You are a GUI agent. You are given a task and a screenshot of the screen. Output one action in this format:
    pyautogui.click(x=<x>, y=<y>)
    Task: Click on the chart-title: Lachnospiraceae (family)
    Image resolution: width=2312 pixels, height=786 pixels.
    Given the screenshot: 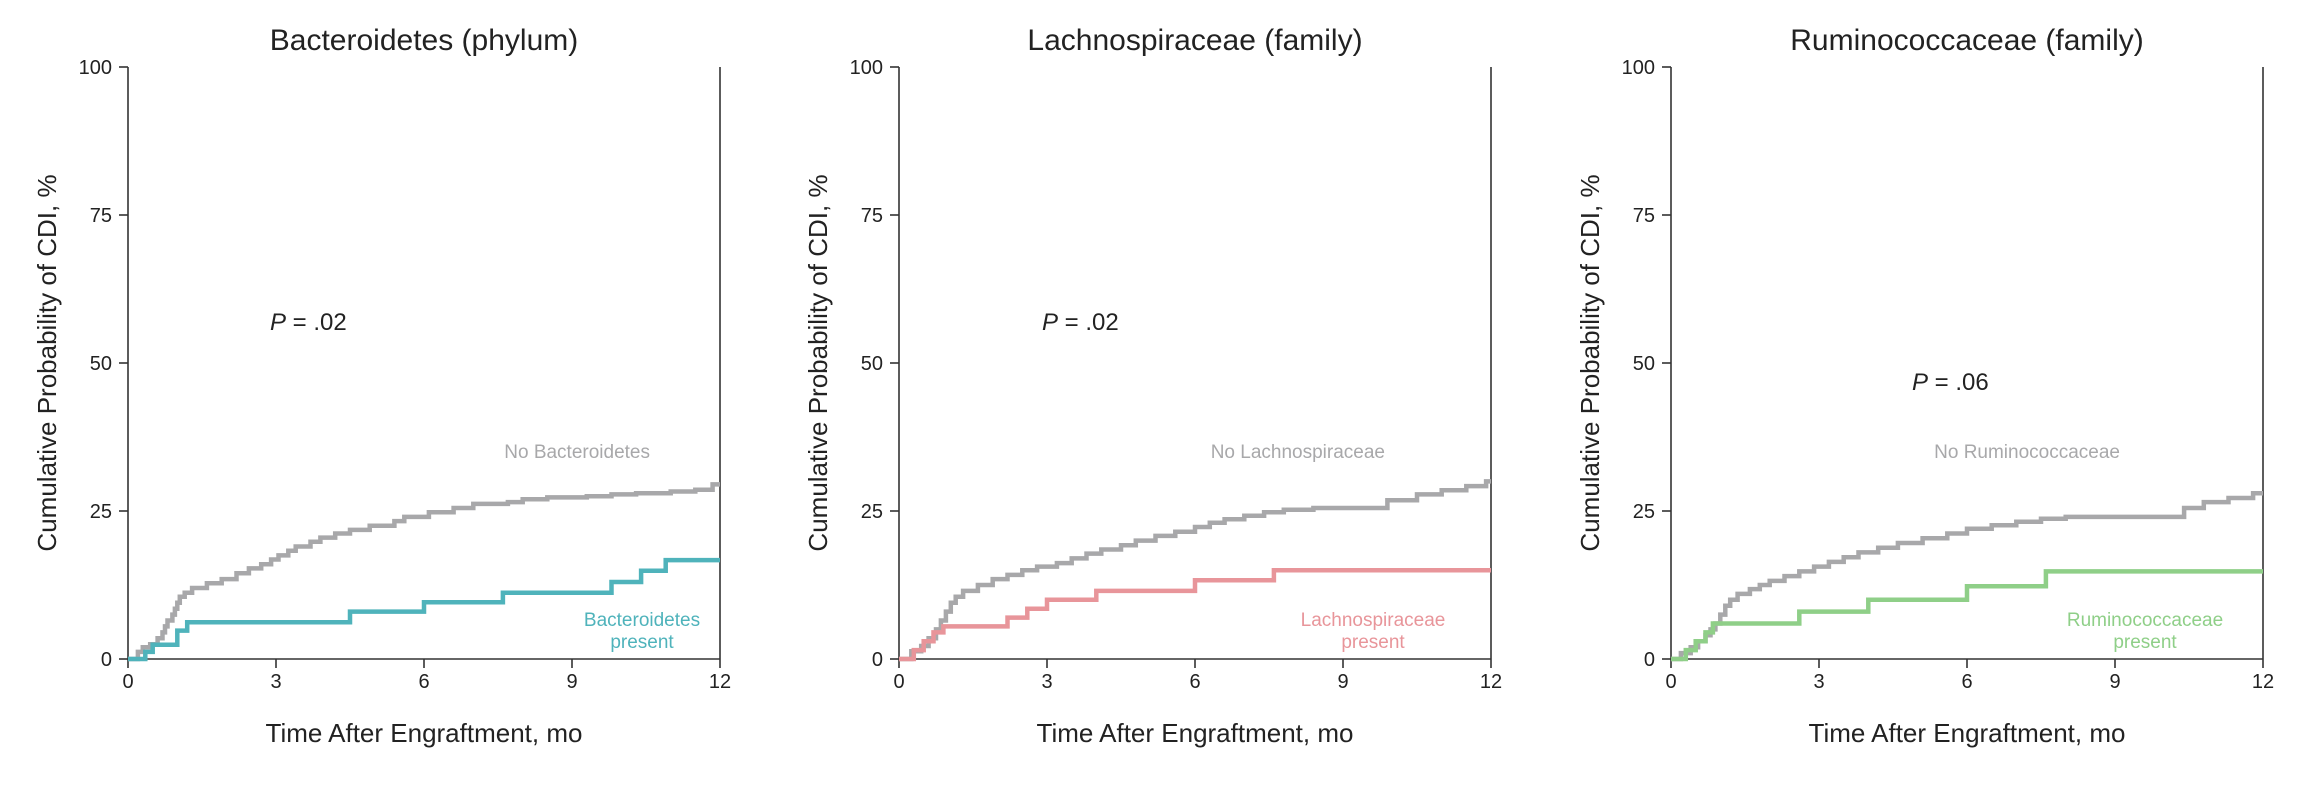 What is the action you would take?
    pyautogui.click(x=1194, y=40)
    